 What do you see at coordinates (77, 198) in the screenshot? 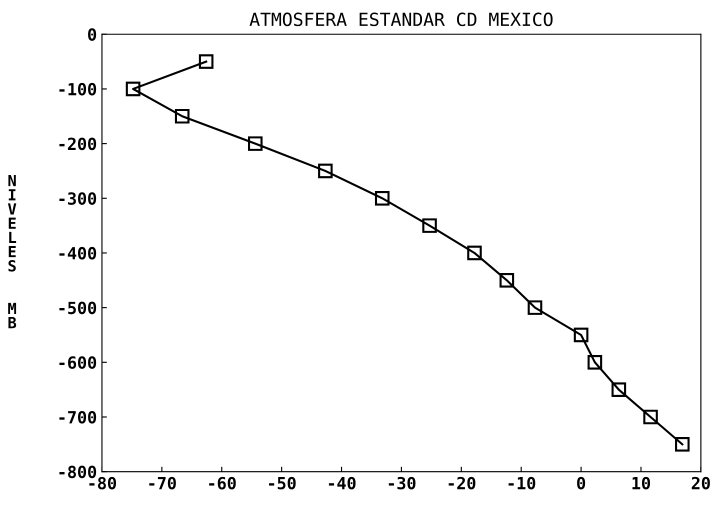
I see `y-tick-label: -300` at bounding box center [77, 198].